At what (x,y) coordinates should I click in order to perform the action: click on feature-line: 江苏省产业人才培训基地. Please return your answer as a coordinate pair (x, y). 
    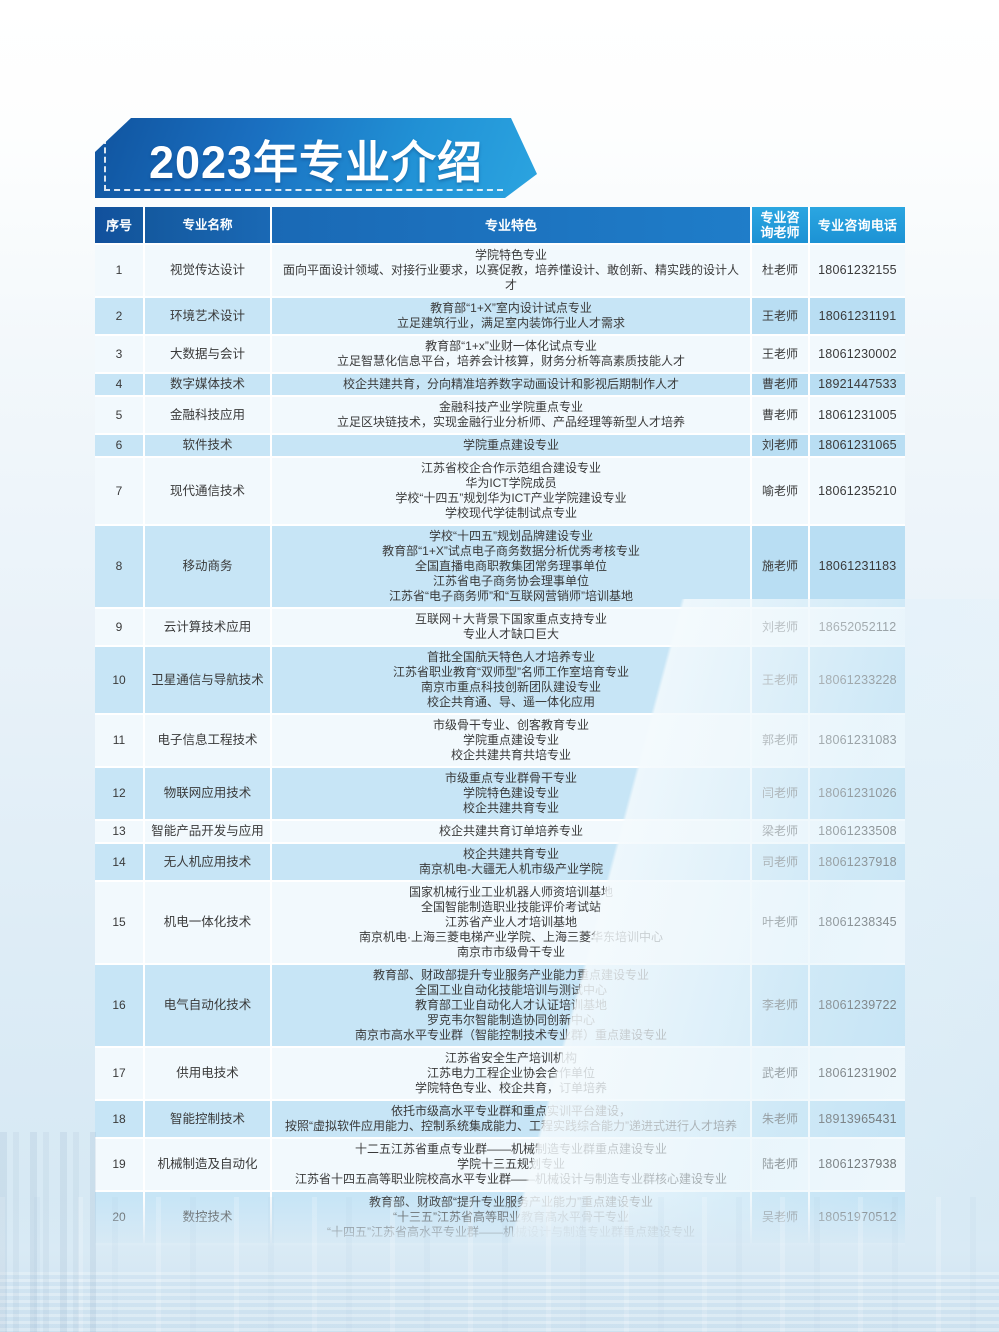
    Looking at the image, I should click on (510, 922).